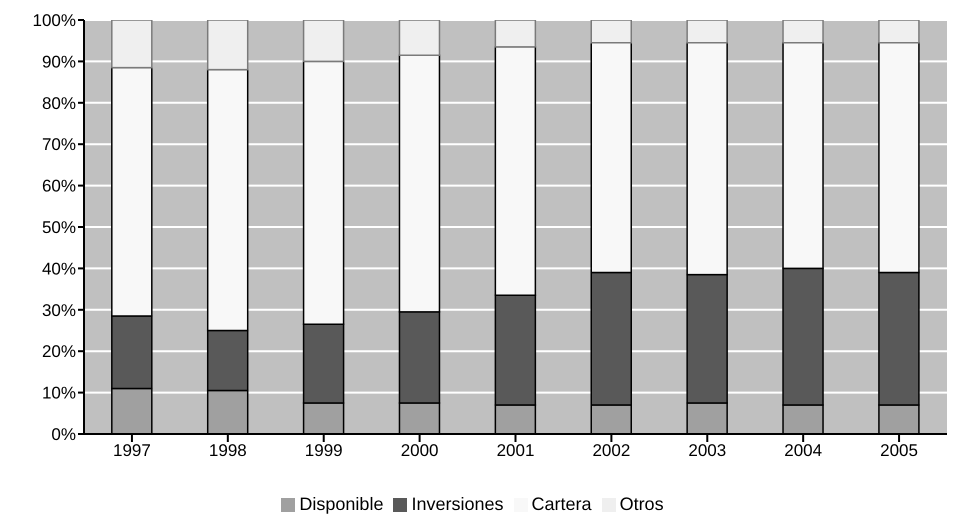 This screenshot has width=953, height=525. Describe the element at coordinates (59, 103) in the screenshot. I see `y-tick-label: 80%` at that location.